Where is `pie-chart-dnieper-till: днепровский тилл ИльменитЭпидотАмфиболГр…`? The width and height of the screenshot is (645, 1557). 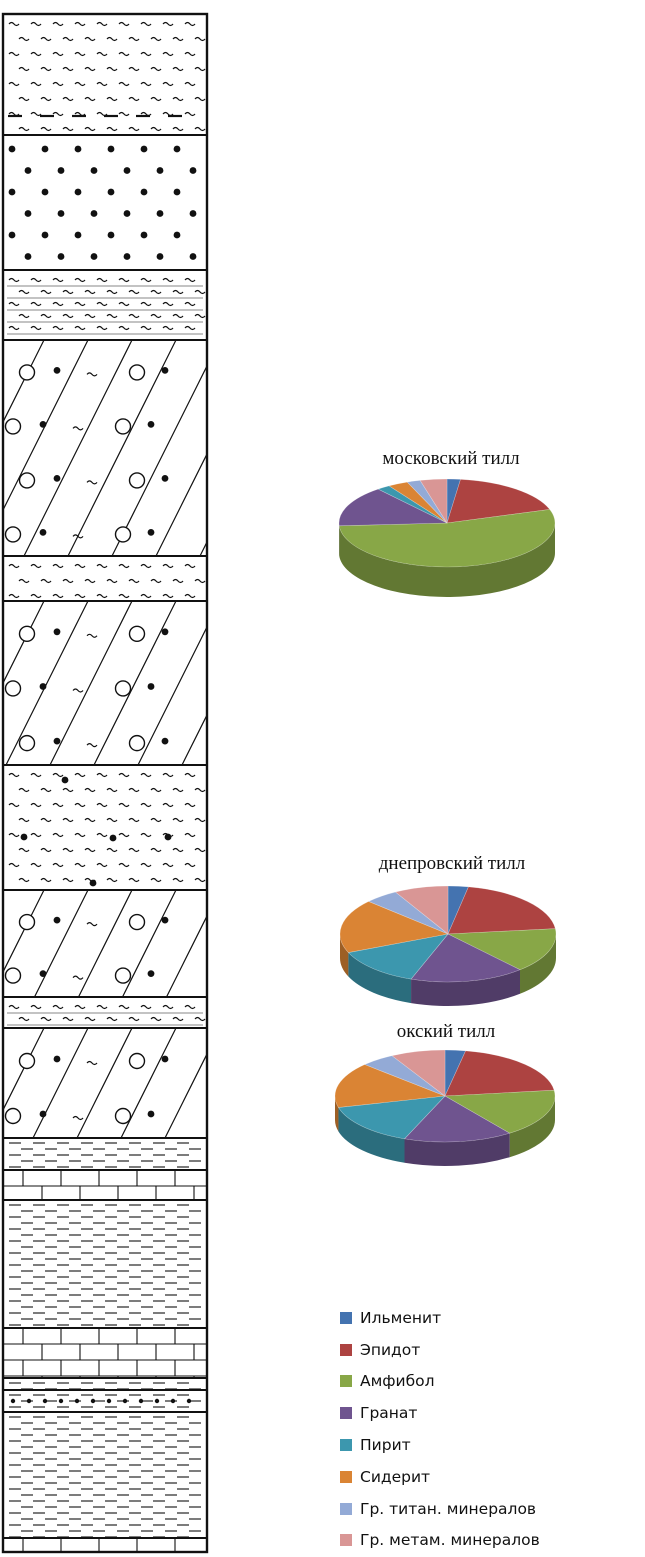 pie-chart-dnieper-till: днепровский тилл ИльменитЭпидотАмфиболГр… is located at coordinates (448, 929).